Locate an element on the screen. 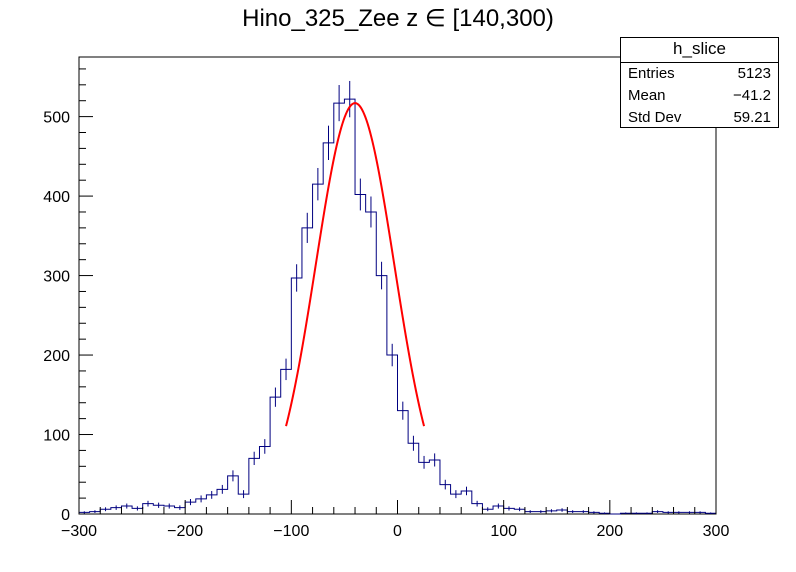  y-tick-label: 300 is located at coordinates (56, 277).